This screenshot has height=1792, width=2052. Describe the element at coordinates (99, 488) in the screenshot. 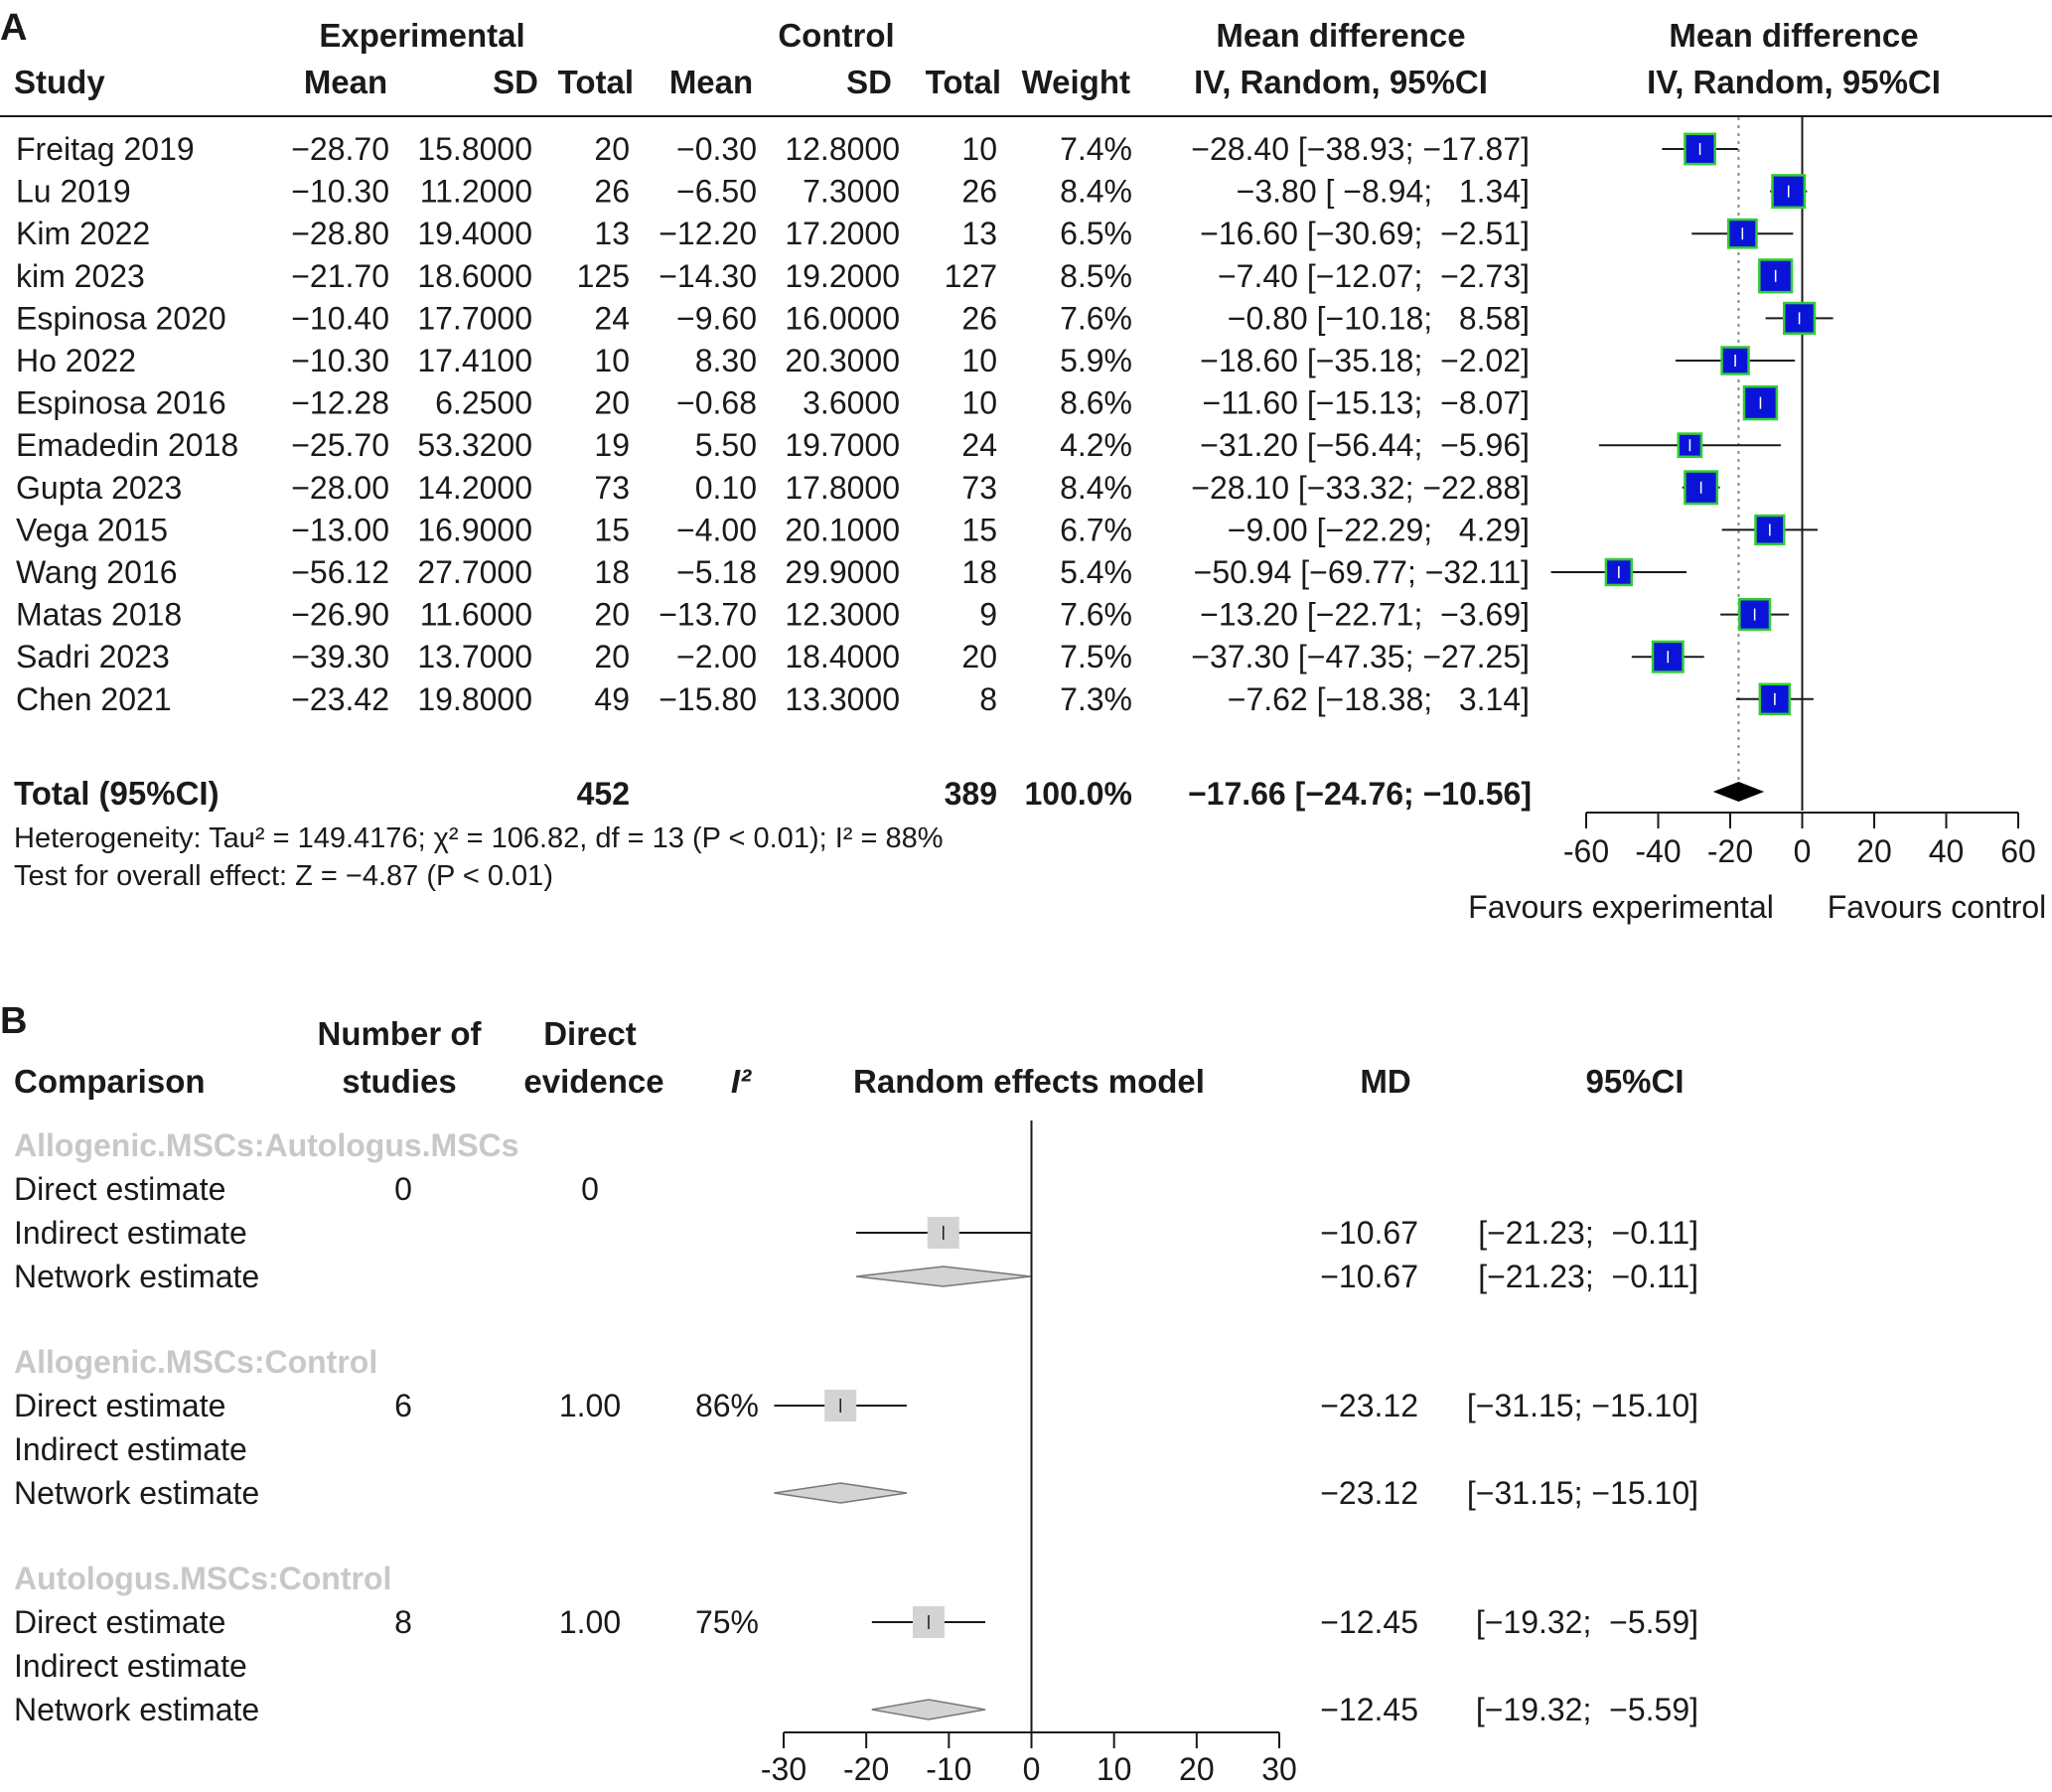

I see `study-name: Gupta 2023` at that location.